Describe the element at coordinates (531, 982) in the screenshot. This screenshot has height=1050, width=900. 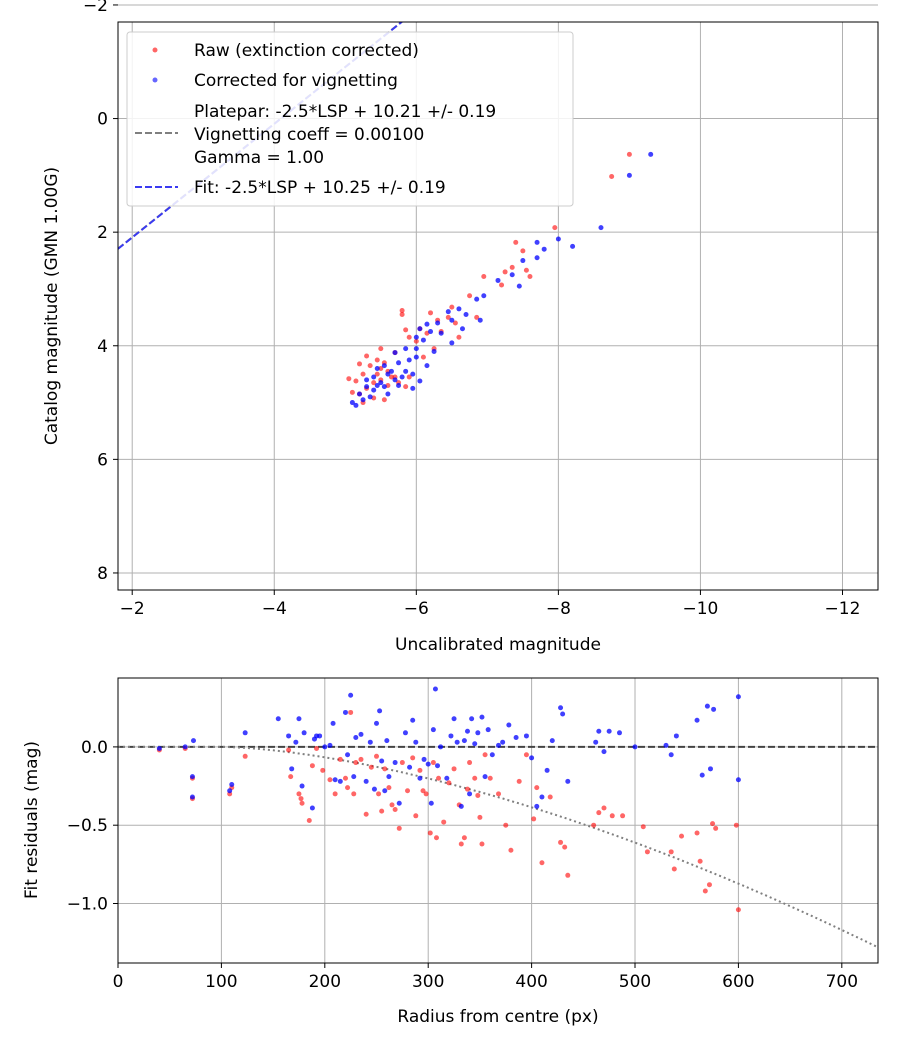
I see `x-tick-label: 400` at that location.